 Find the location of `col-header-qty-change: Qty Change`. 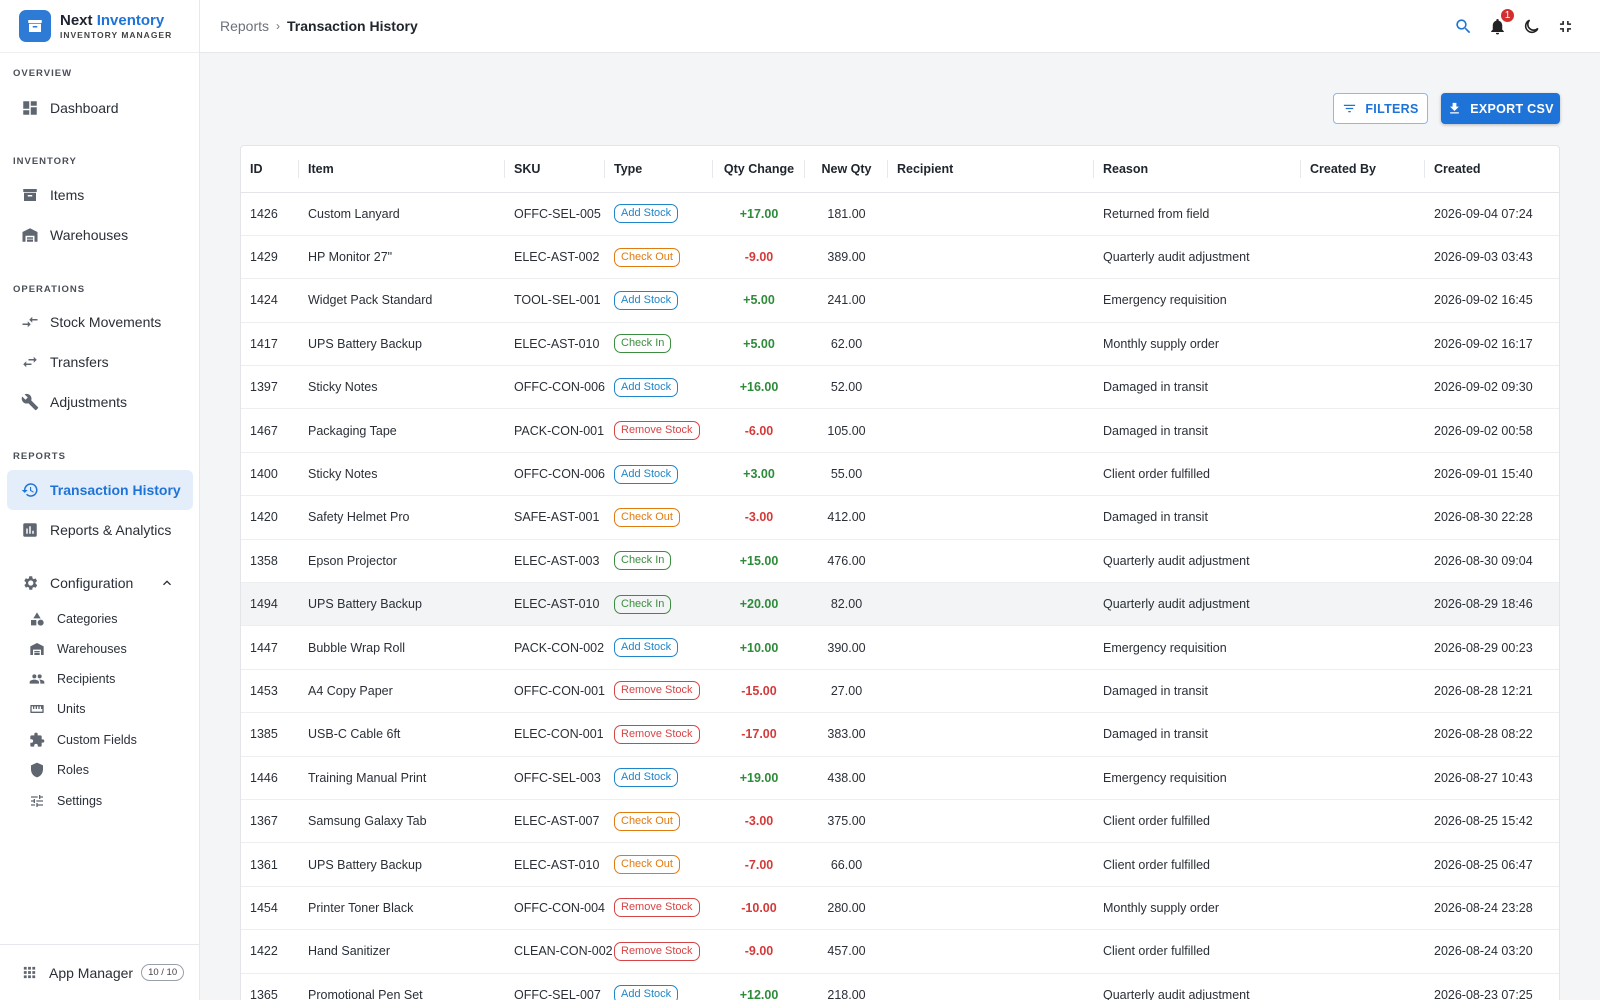

col-header-qty-change: Qty Change is located at coordinates (759, 169).